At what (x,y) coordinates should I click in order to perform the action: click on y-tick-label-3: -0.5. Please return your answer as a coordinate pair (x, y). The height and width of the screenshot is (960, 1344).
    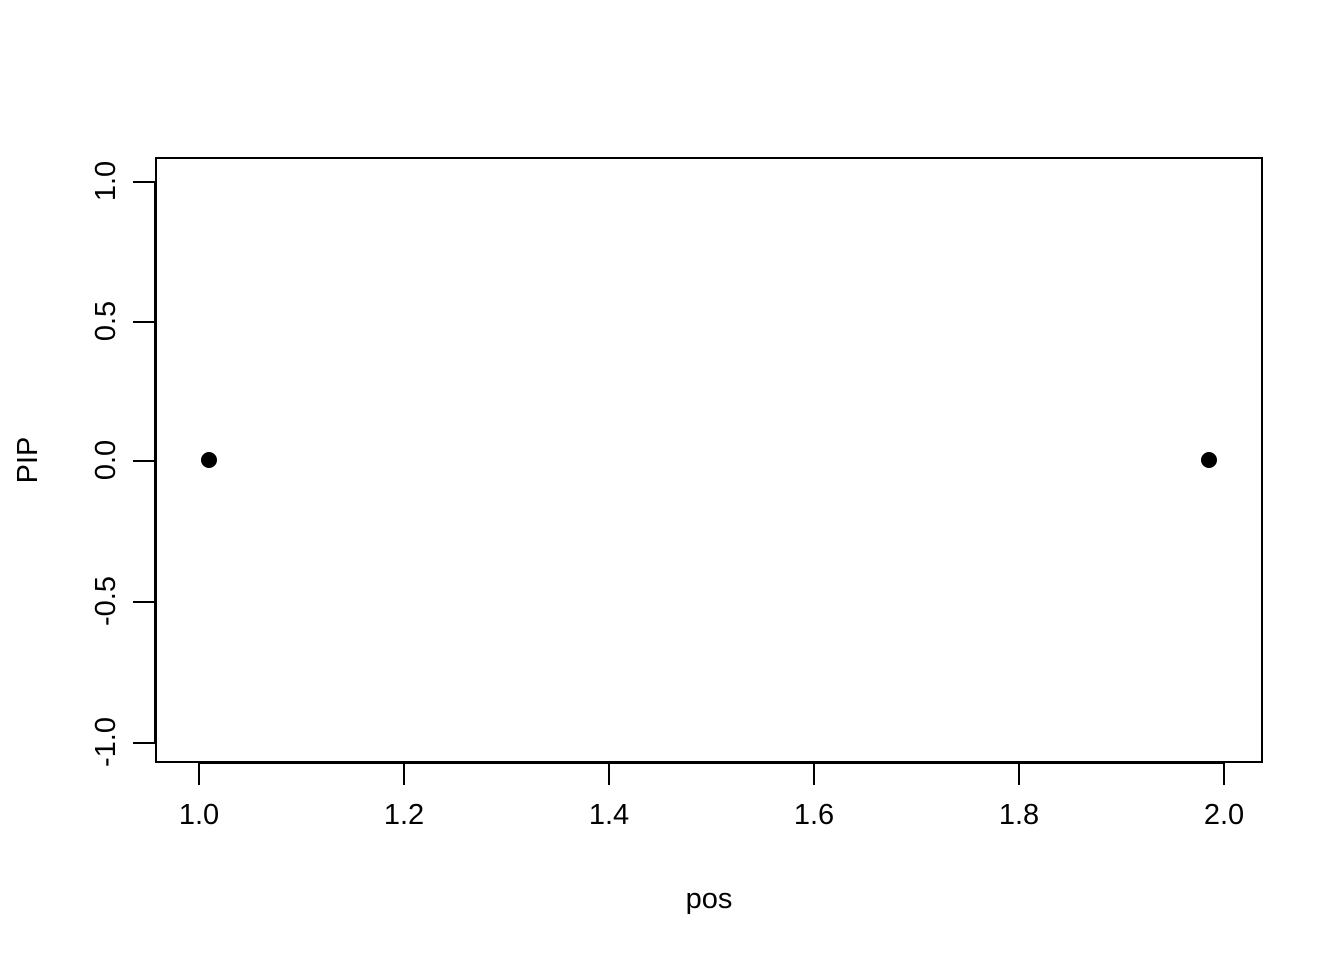
    Looking at the image, I should click on (106, 601).